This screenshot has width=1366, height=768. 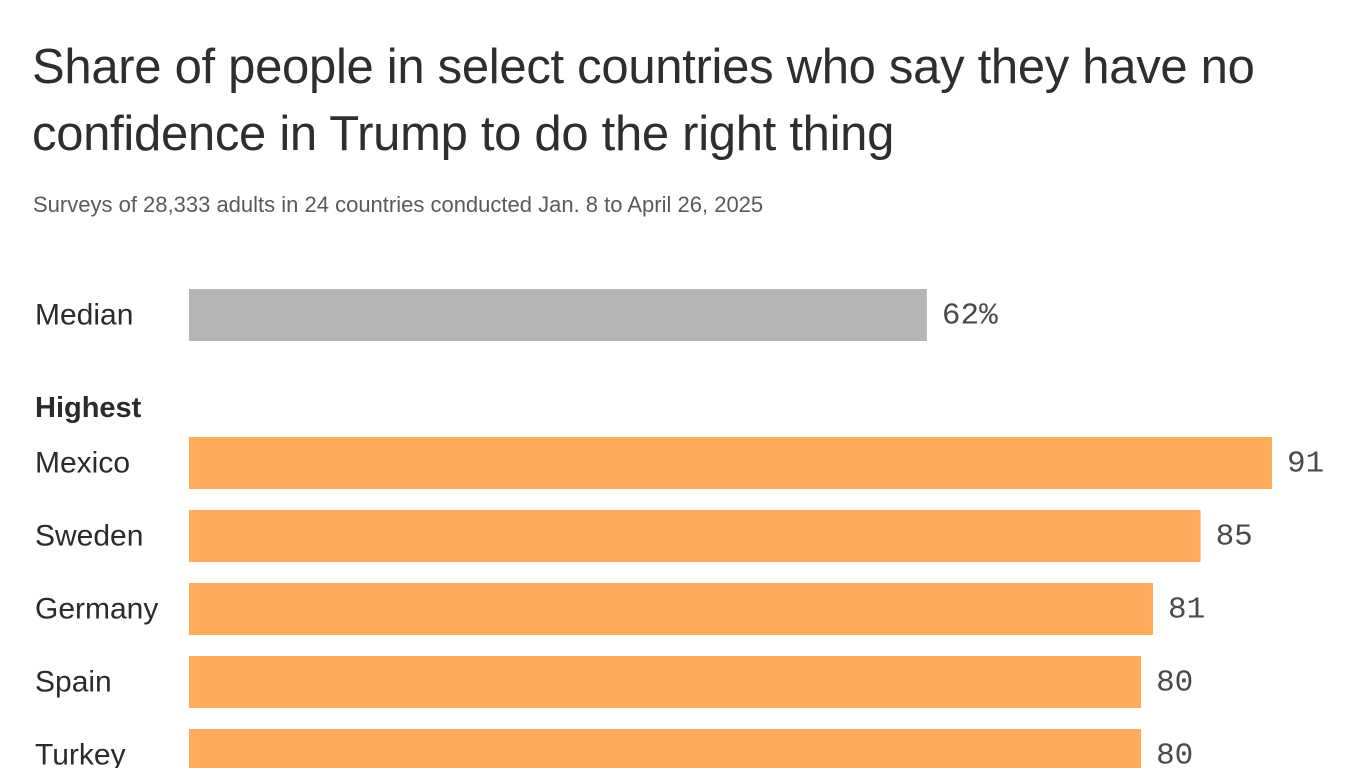 I want to click on category-label: Germany, so click(x=96, y=609).